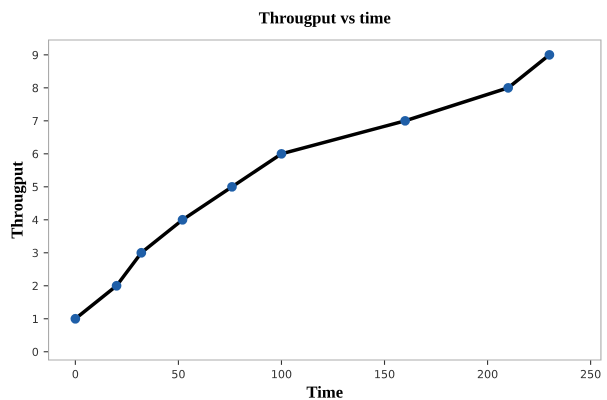 Image resolution: width=607 pixels, height=400 pixels. I want to click on x-tick-label: 0, so click(75, 374).